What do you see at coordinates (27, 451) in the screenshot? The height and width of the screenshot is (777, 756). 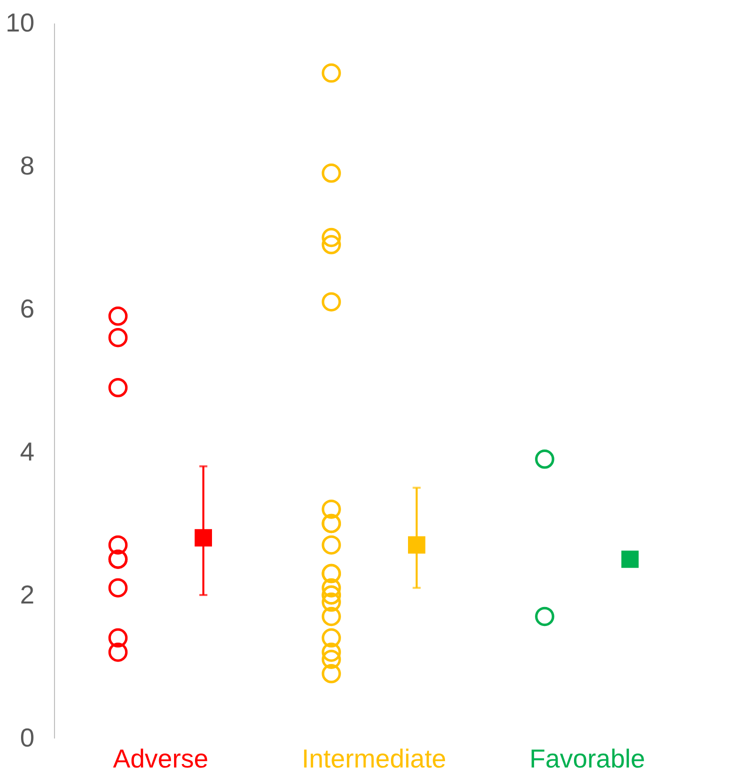 I see `y-tick-label: 4` at bounding box center [27, 451].